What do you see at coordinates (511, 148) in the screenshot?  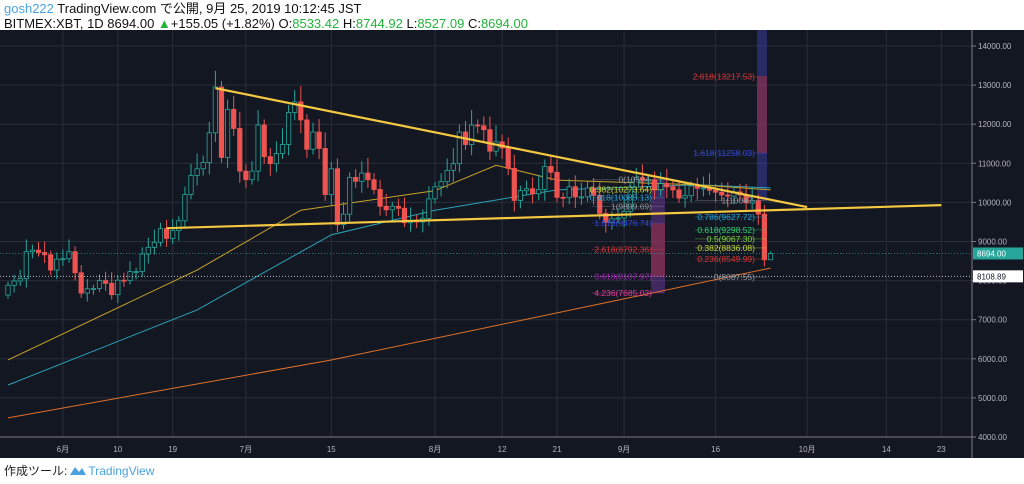 I see `trendline` at bounding box center [511, 148].